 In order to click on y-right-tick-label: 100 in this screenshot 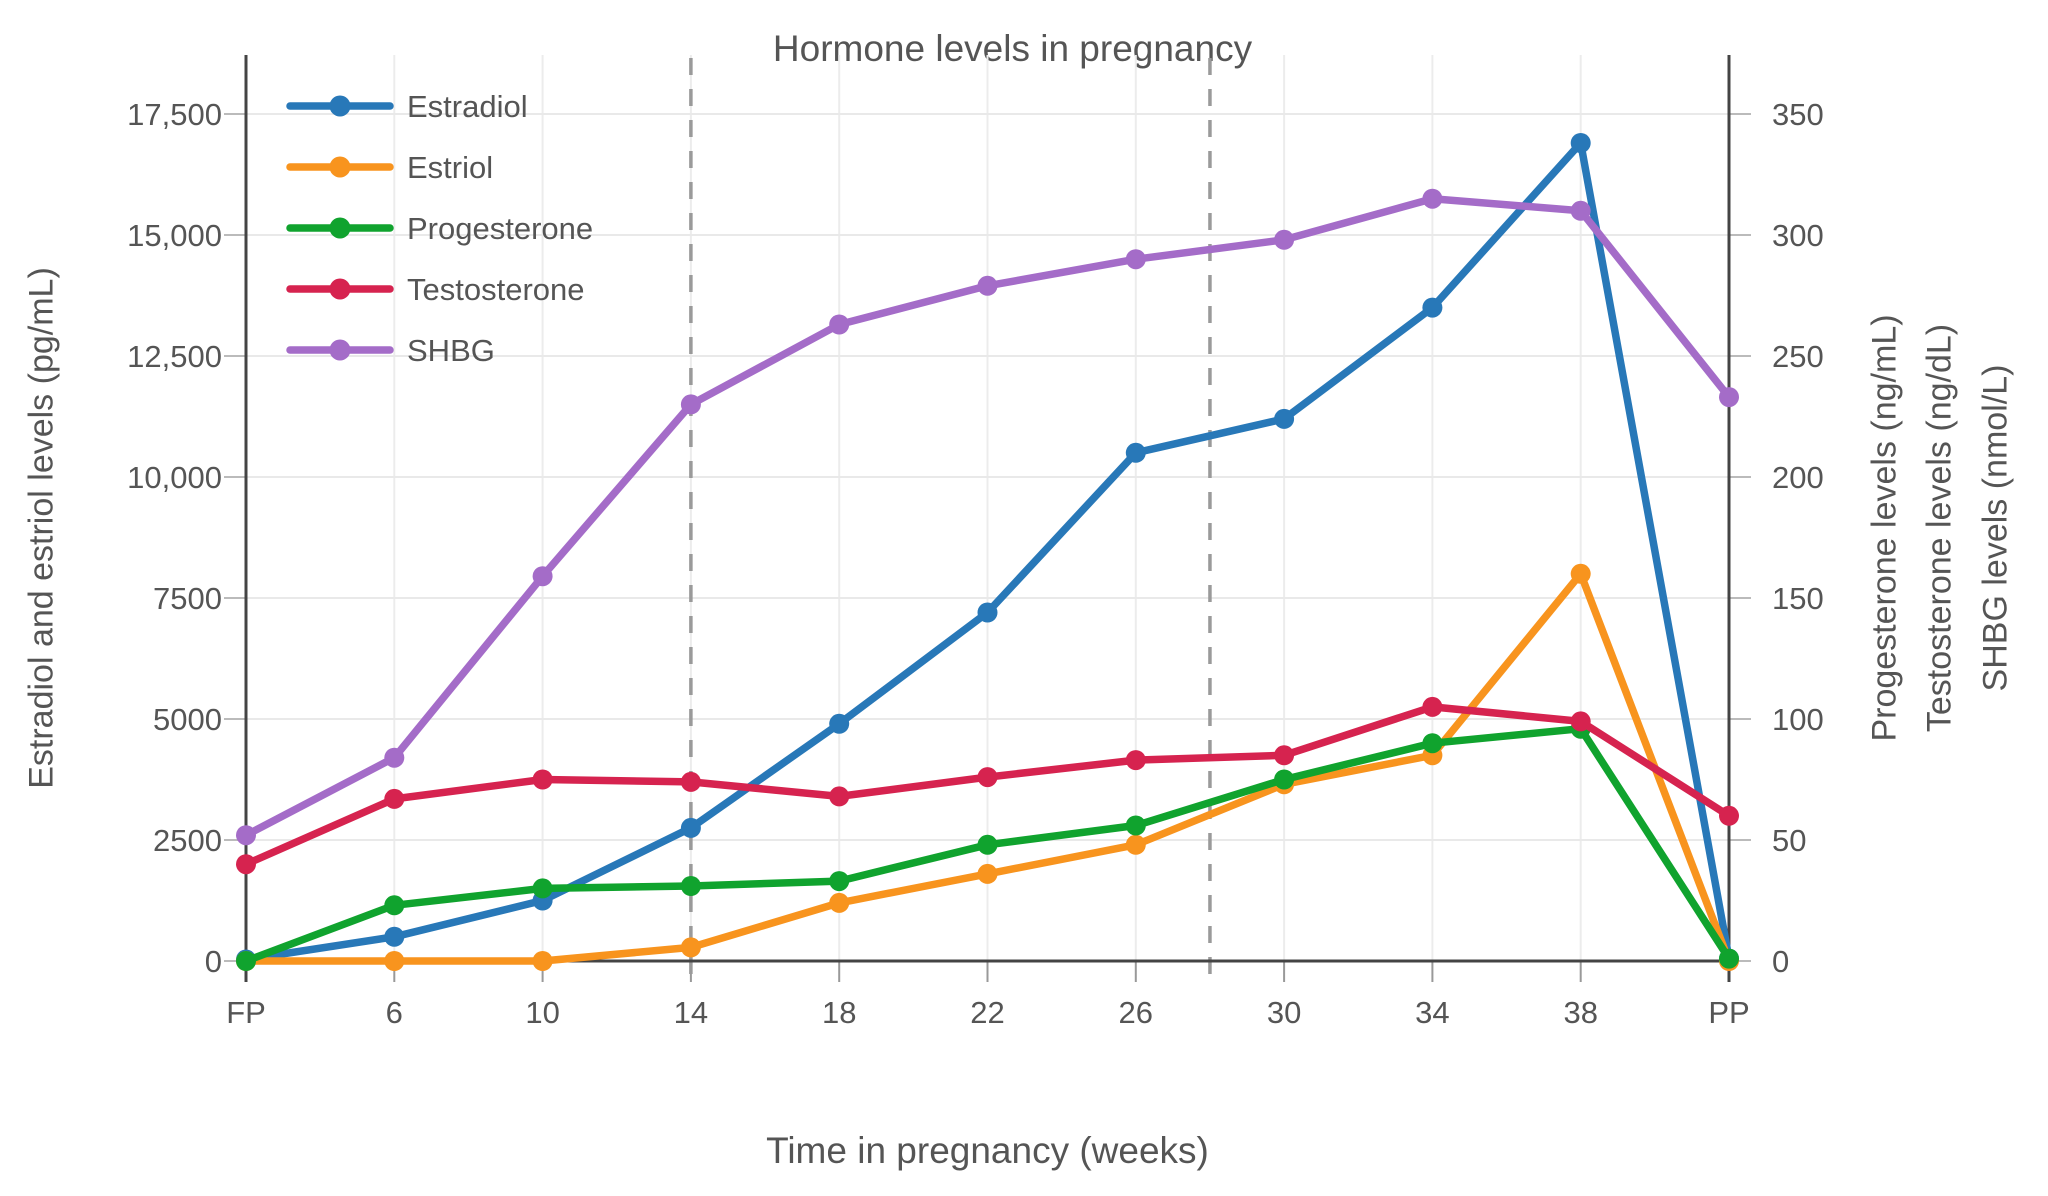, I will do `click(1798, 719)`.